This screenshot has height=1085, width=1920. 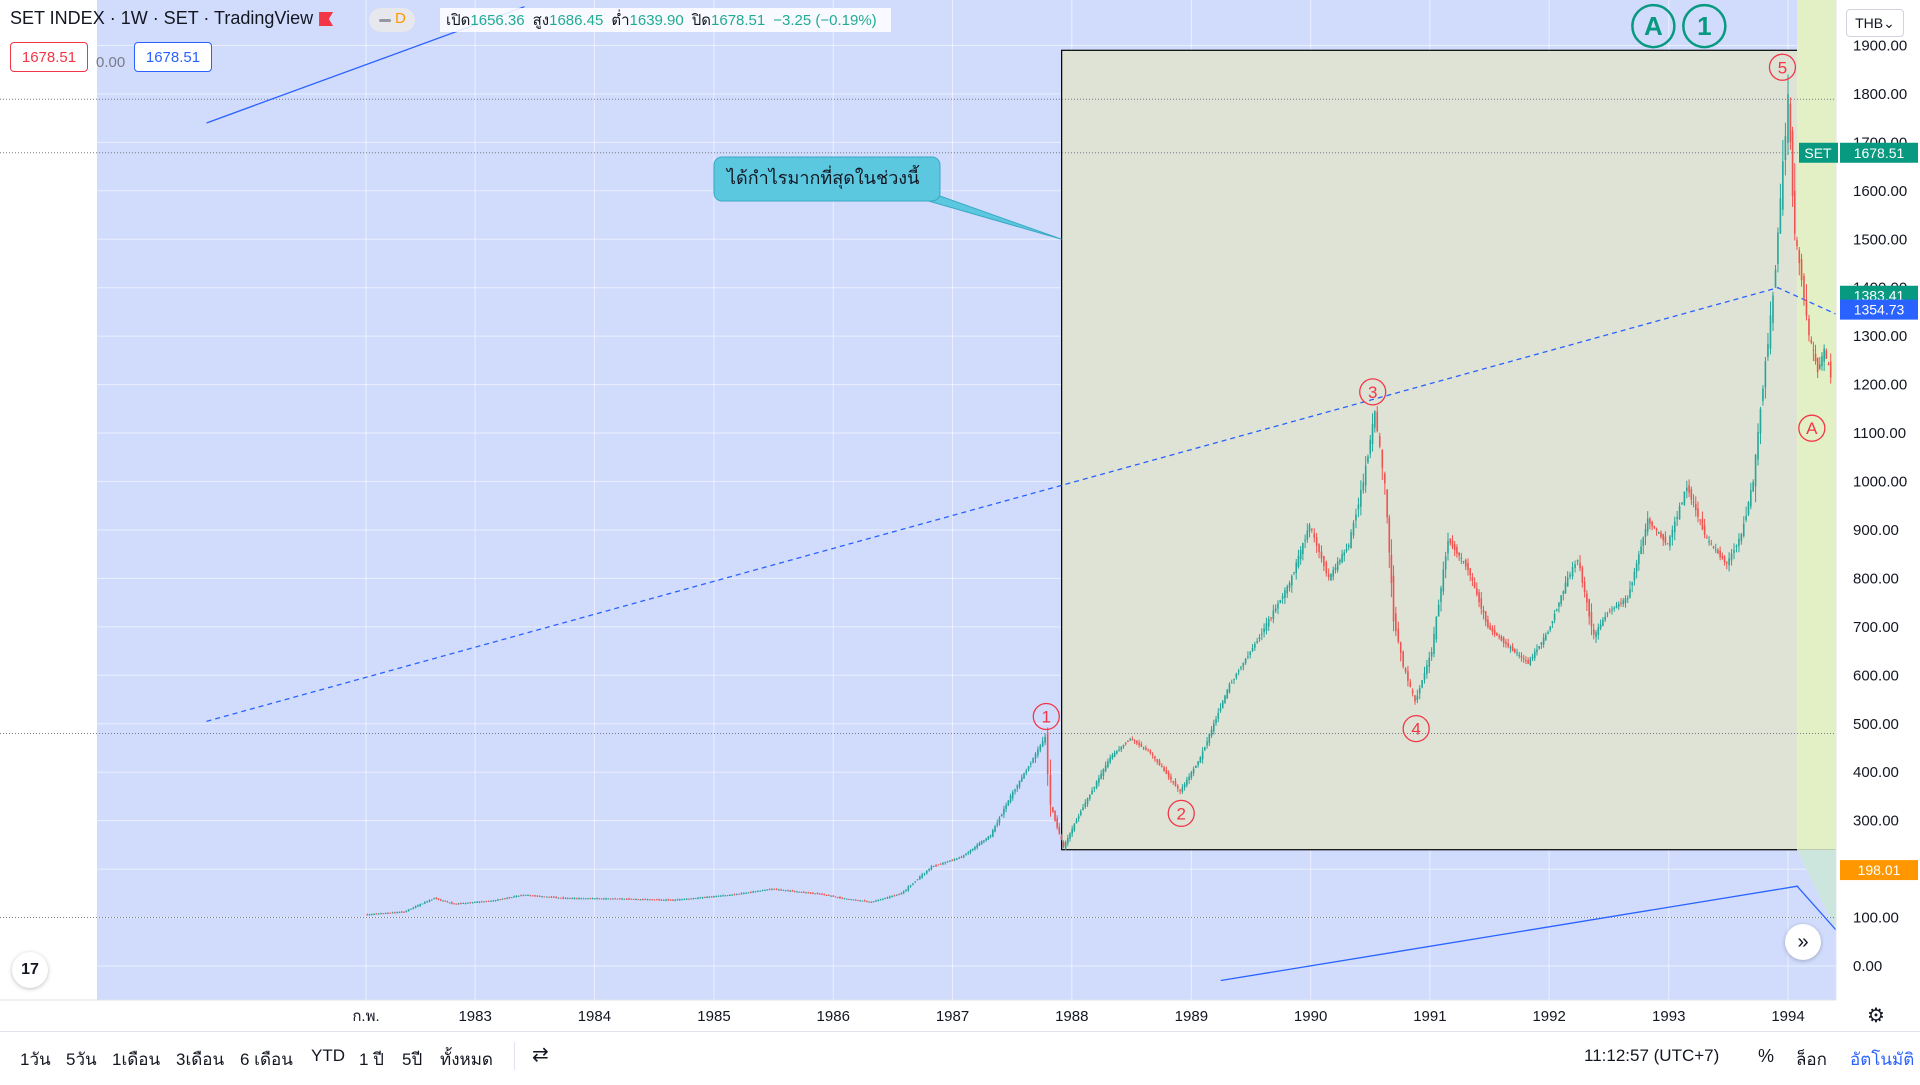 I want to click on interval-chip: D, so click(x=400, y=18).